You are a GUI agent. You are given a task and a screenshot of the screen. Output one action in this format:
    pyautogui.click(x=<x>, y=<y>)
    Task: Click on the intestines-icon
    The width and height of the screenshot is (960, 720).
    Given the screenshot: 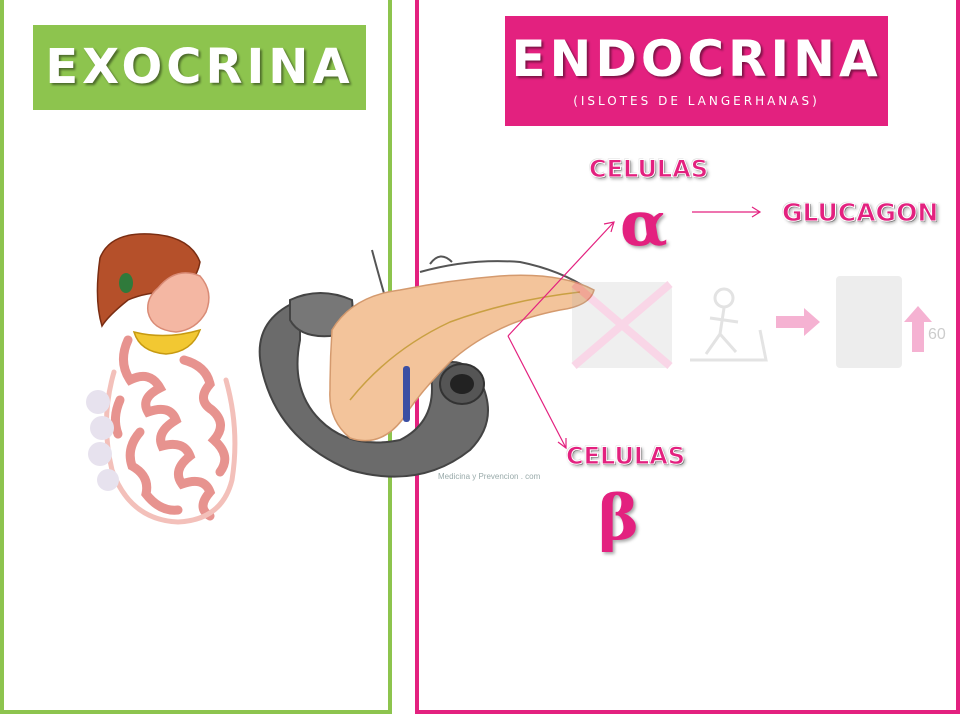 What is the action you would take?
    pyautogui.click(x=170, y=428)
    